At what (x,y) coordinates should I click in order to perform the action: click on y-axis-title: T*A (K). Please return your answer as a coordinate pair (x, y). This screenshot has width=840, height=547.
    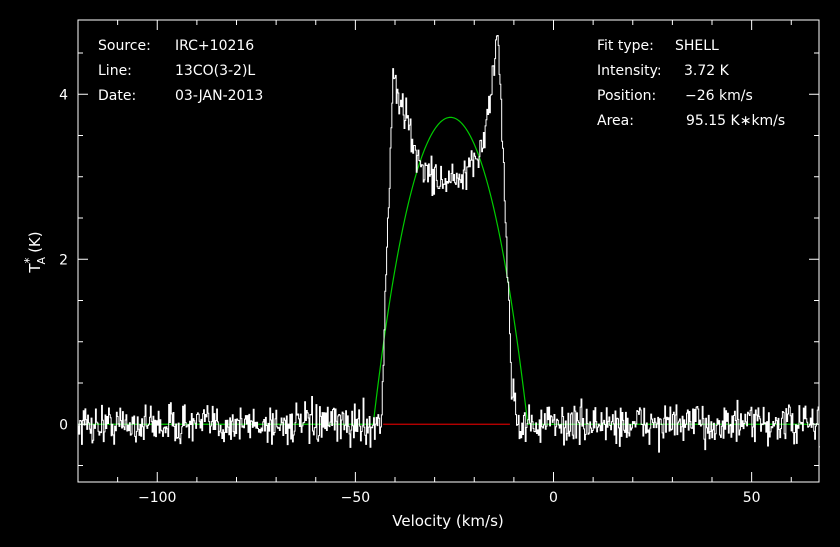
    Looking at the image, I should click on (35, 252).